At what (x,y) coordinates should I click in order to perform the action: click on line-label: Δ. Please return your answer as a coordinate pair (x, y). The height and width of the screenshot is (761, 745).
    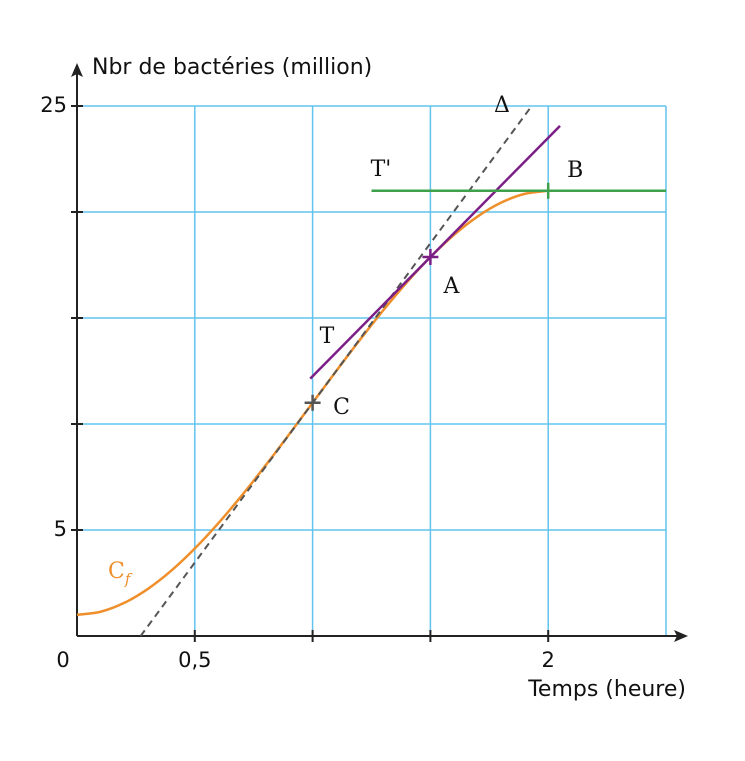
    Looking at the image, I should click on (502, 105).